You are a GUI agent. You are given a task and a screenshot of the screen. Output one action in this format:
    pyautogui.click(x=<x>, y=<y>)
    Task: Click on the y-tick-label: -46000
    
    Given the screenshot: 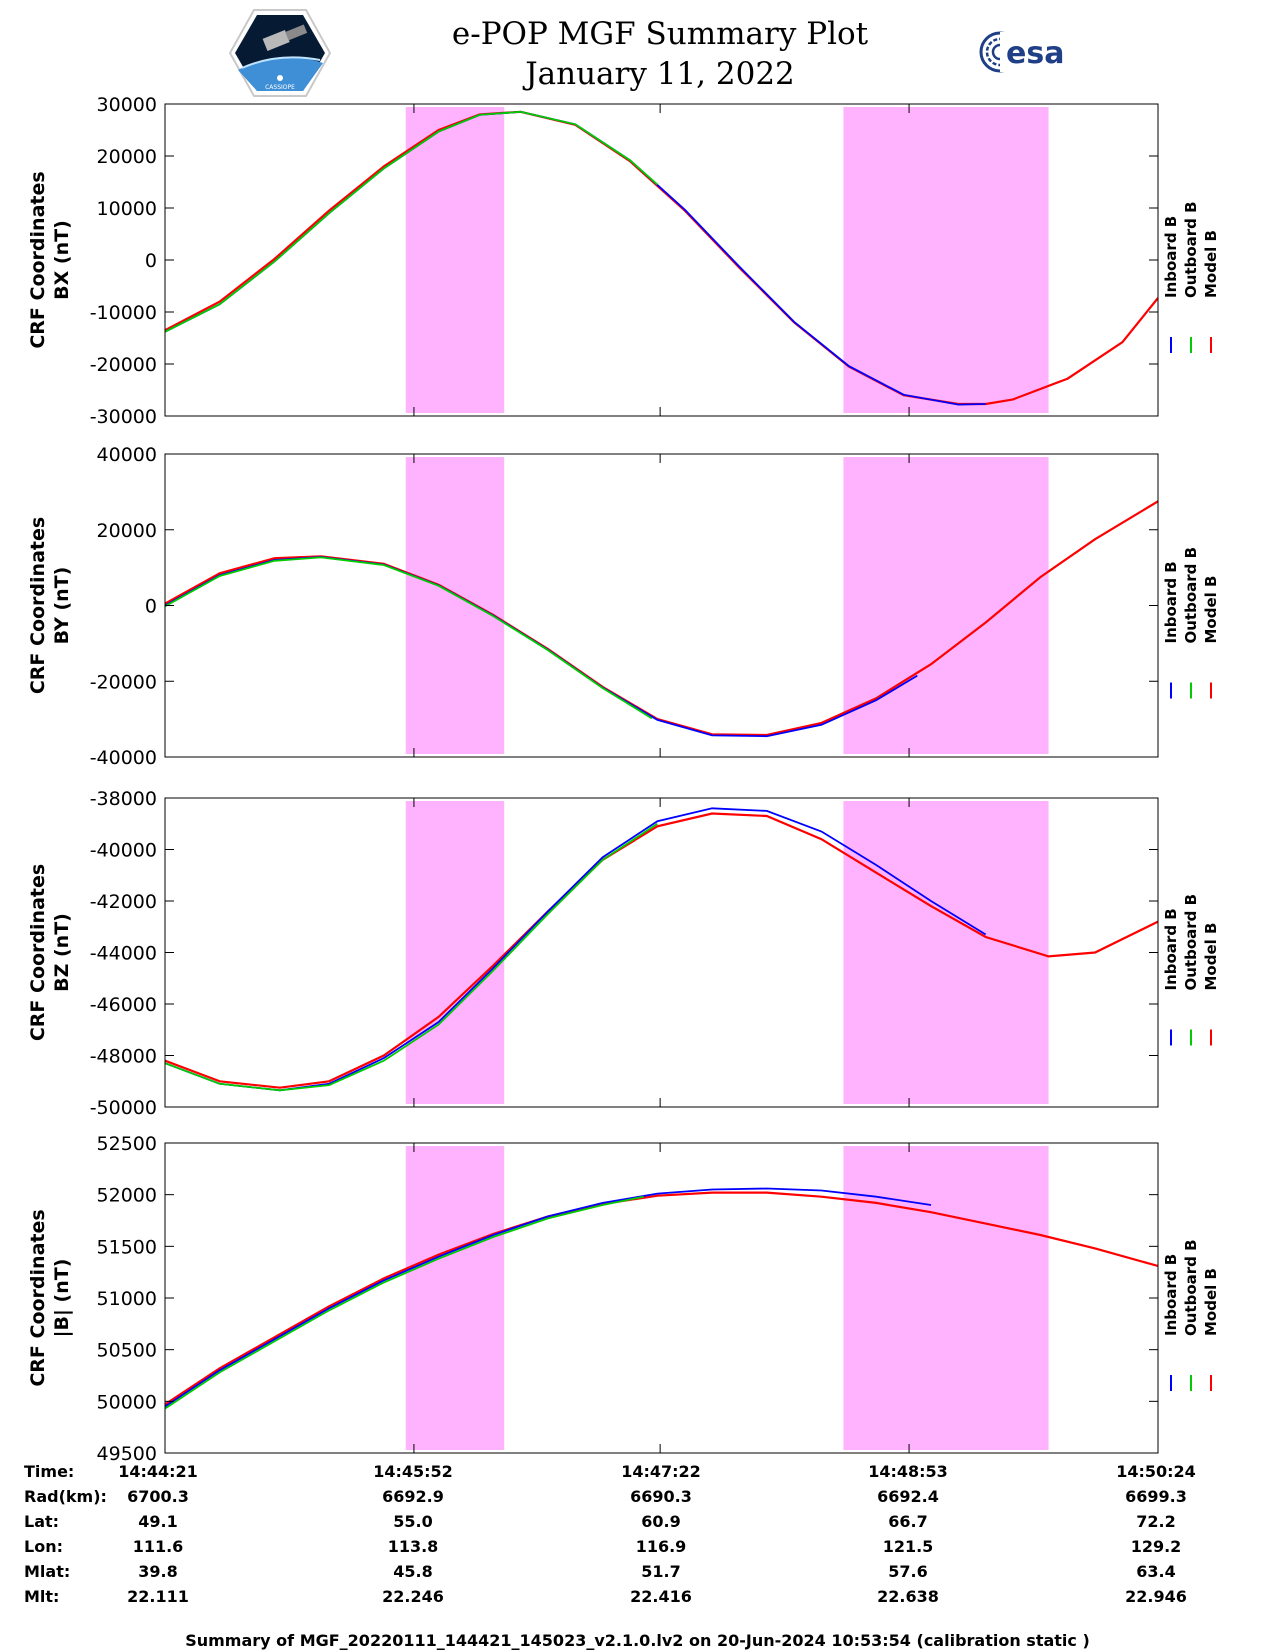 What is the action you would take?
    pyautogui.click(x=123, y=1005)
    